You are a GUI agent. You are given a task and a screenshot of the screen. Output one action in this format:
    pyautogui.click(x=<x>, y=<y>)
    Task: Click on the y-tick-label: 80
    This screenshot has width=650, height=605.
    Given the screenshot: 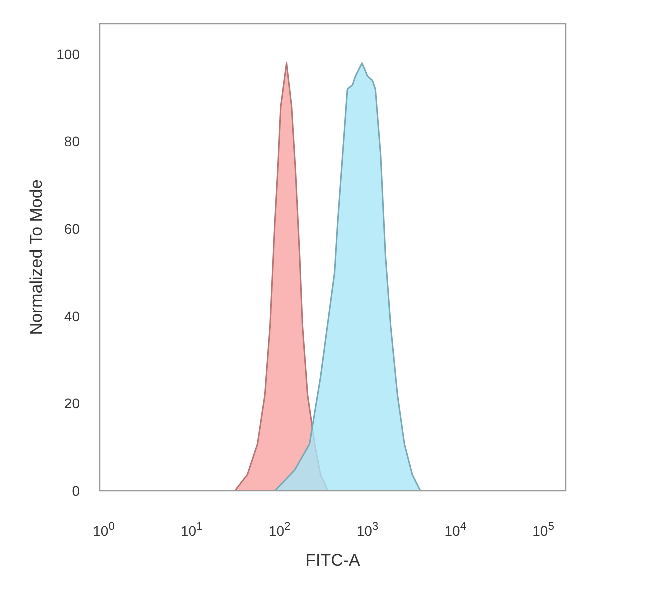 What is the action you would take?
    pyautogui.click(x=72, y=142)
    